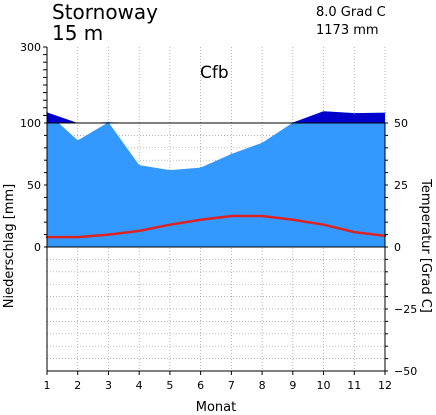  What do you see at coordinates (47, 385) in the screenshot?
I see `month-tick-label: 1` at bounding box center [47, 385].